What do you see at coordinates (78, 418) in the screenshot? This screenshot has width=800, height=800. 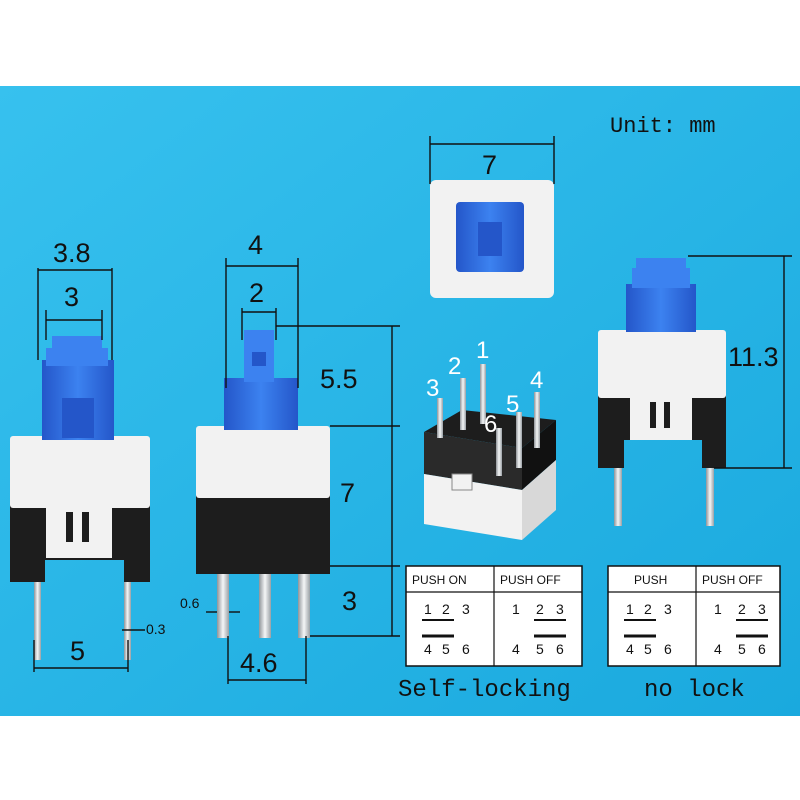 I see `front-blue-window` at bounding box center [78, 418].